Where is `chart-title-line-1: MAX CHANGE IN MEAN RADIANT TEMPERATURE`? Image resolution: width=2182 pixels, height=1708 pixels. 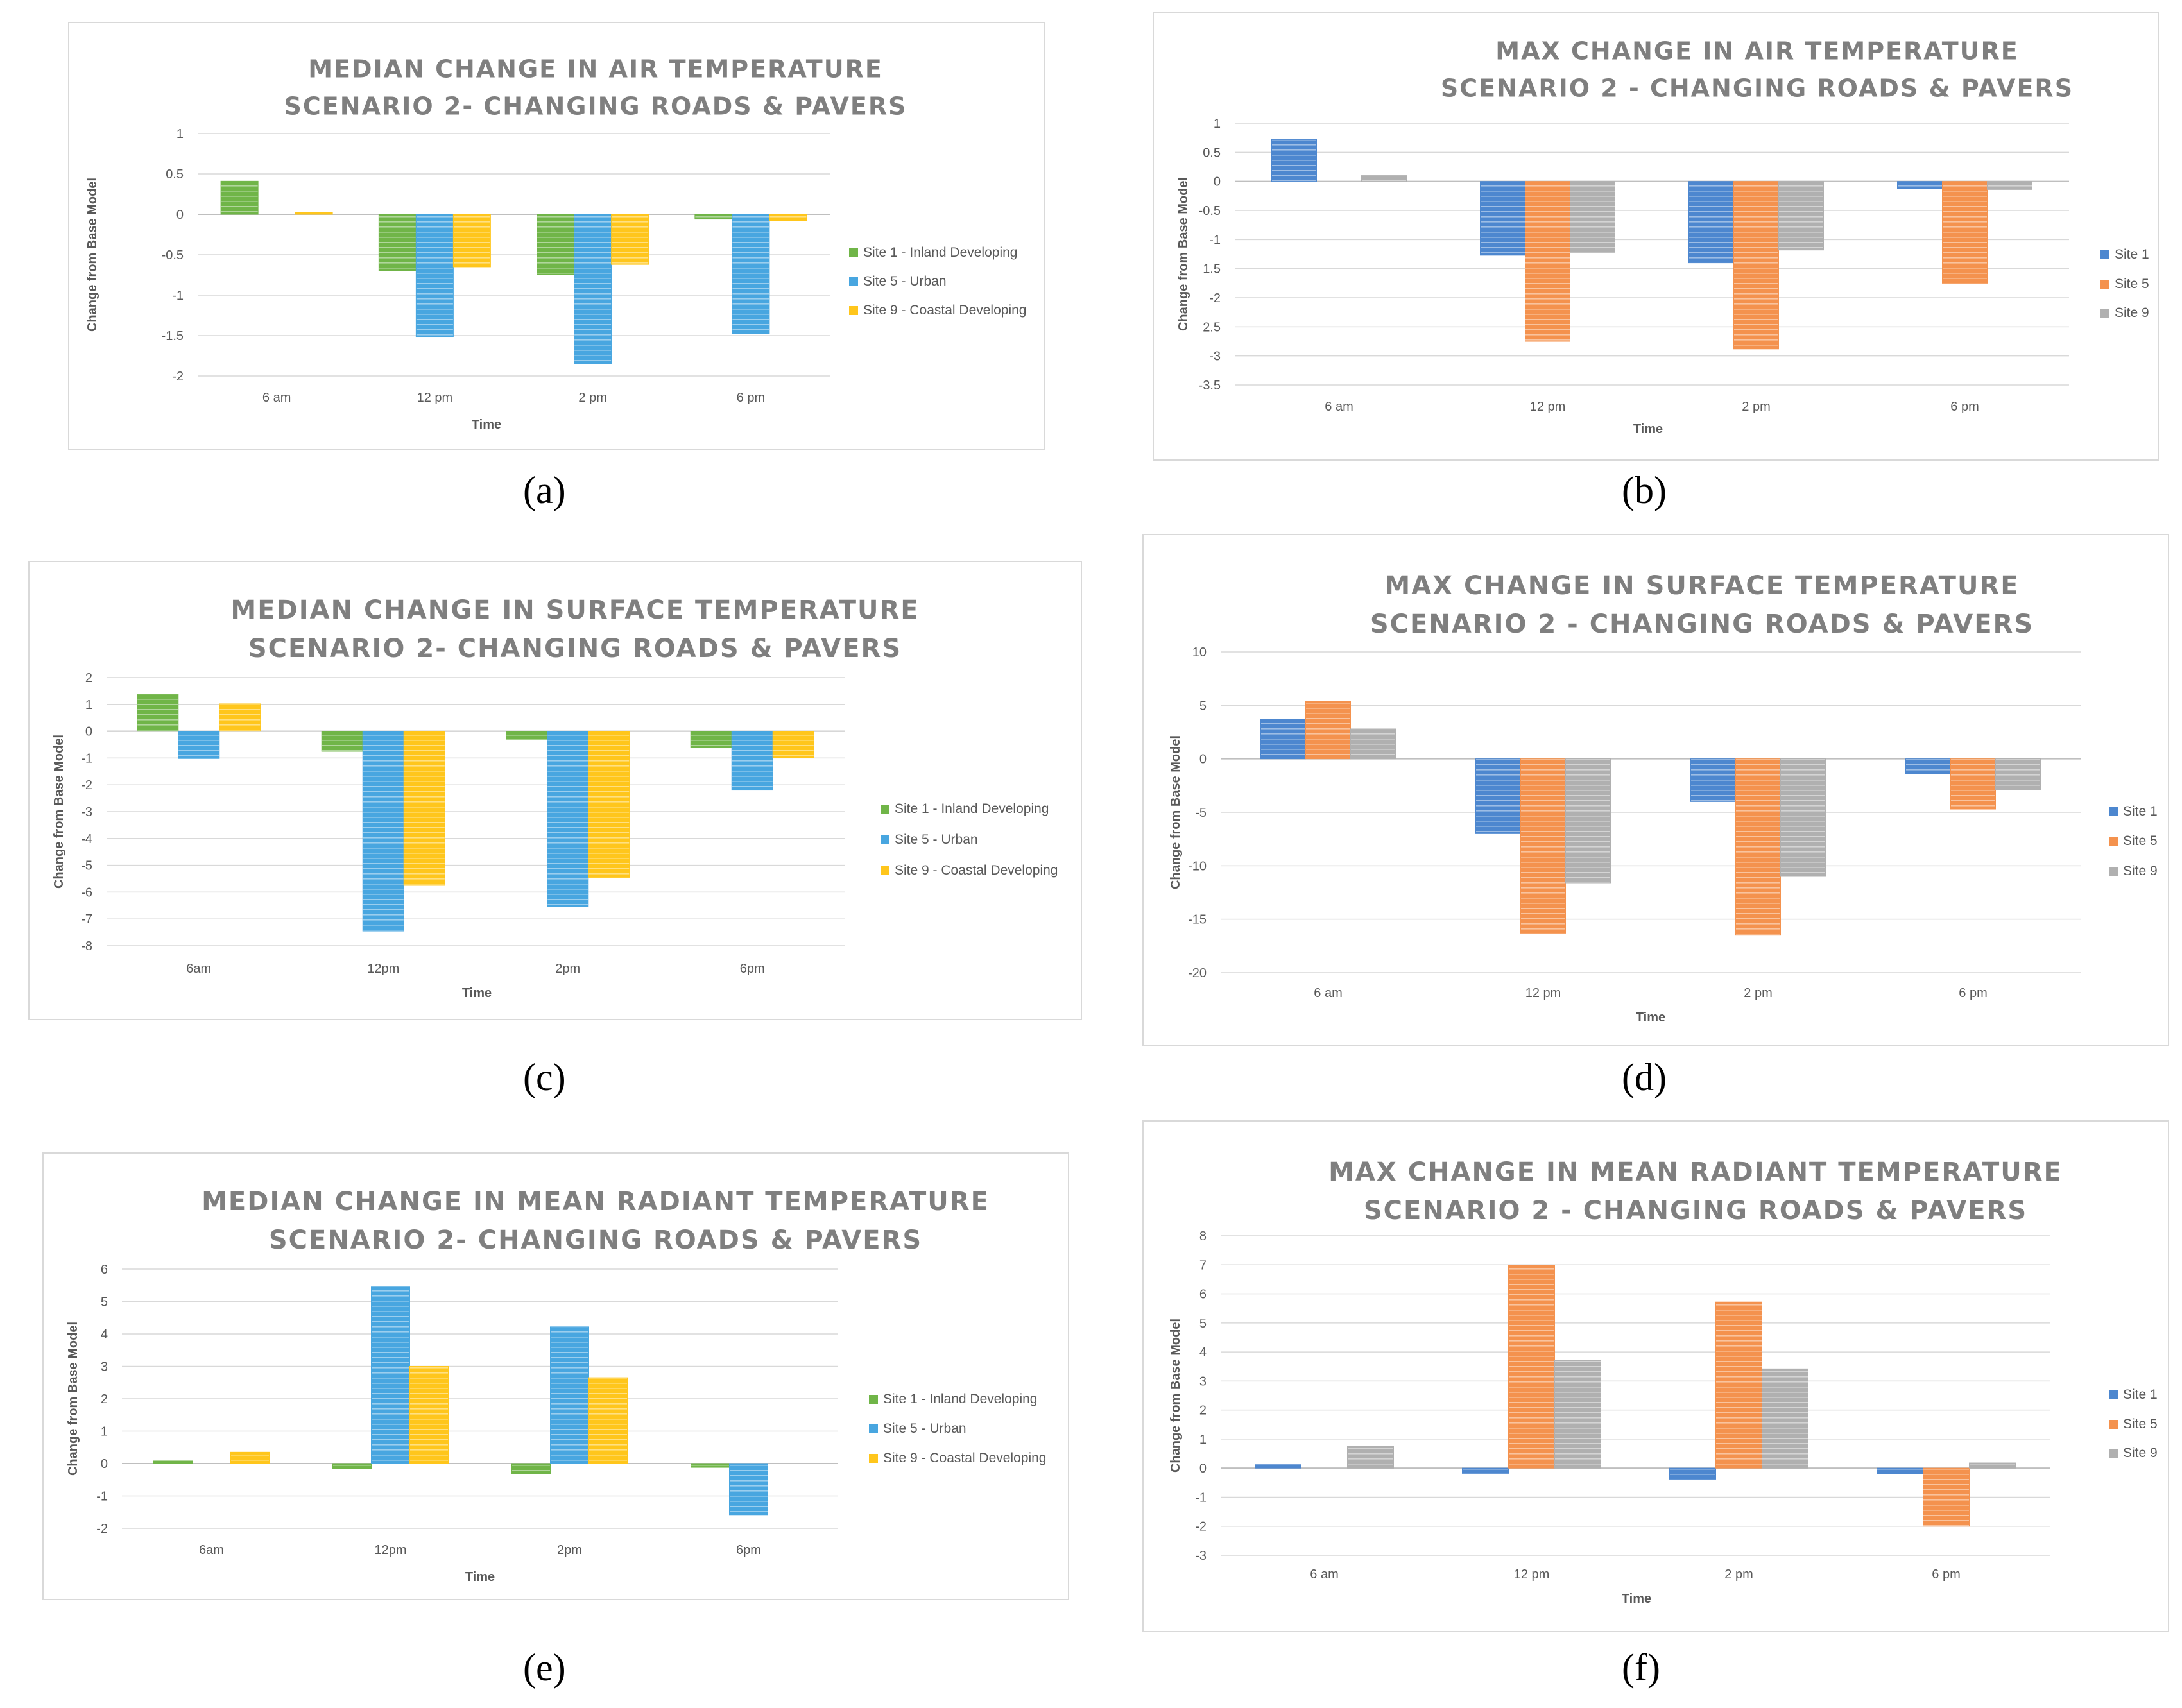
chart-title-line-1: MAX CHANGE IN MEAN RADIANT TEMPERATURE is located at coordinates (1695, 1172).